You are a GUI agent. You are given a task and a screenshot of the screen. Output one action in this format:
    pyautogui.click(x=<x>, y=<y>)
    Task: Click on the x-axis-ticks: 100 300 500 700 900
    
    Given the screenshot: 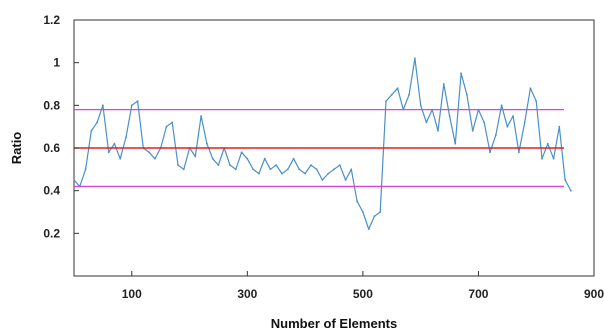 What is the action you would take?
    pyautogui.click(x=363, y=286)
    